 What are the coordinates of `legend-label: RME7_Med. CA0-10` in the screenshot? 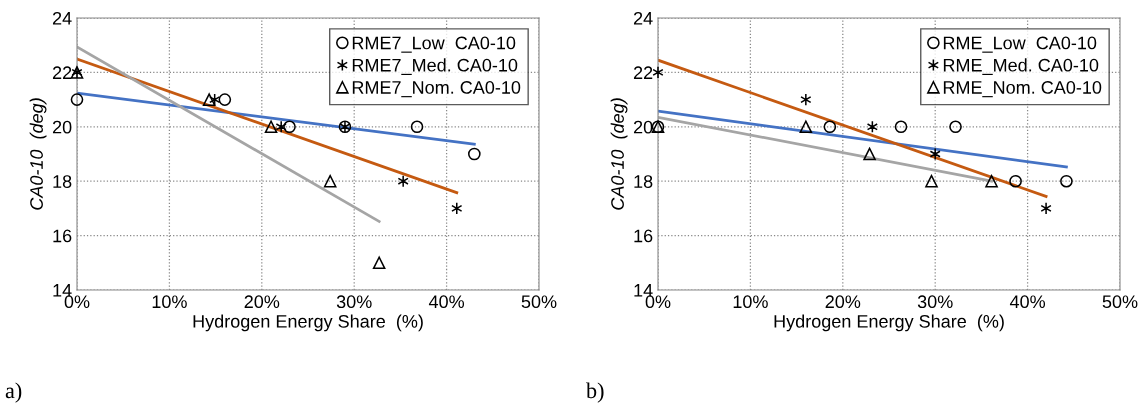 It's located at (435, 66).